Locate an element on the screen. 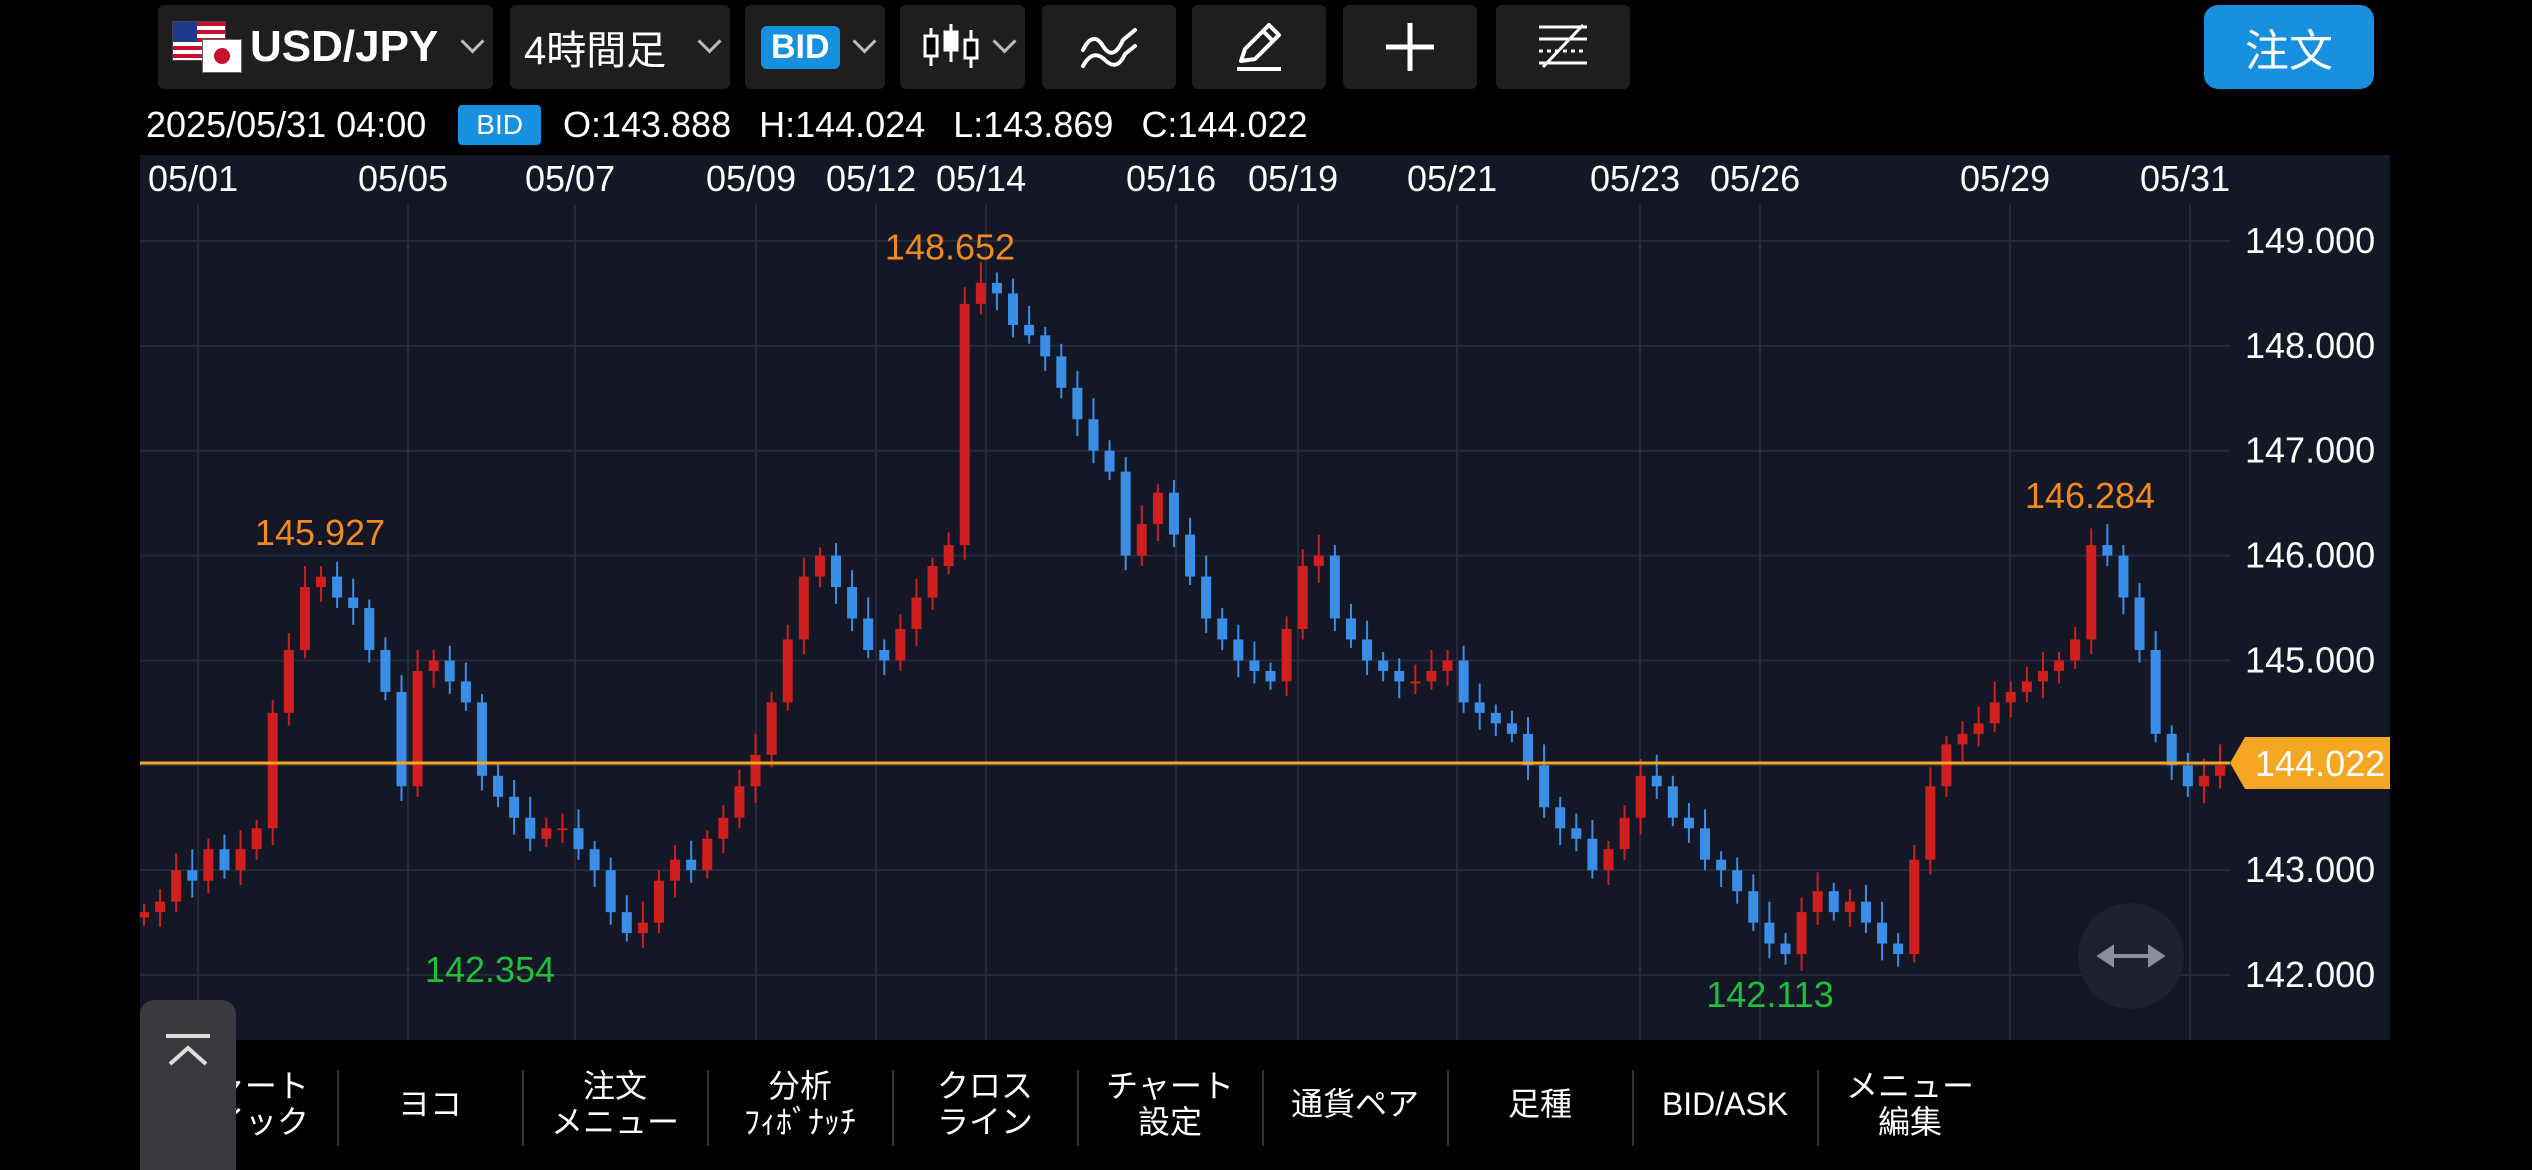  x-tick-label: 05/12 is located at coordinates (871, 178).